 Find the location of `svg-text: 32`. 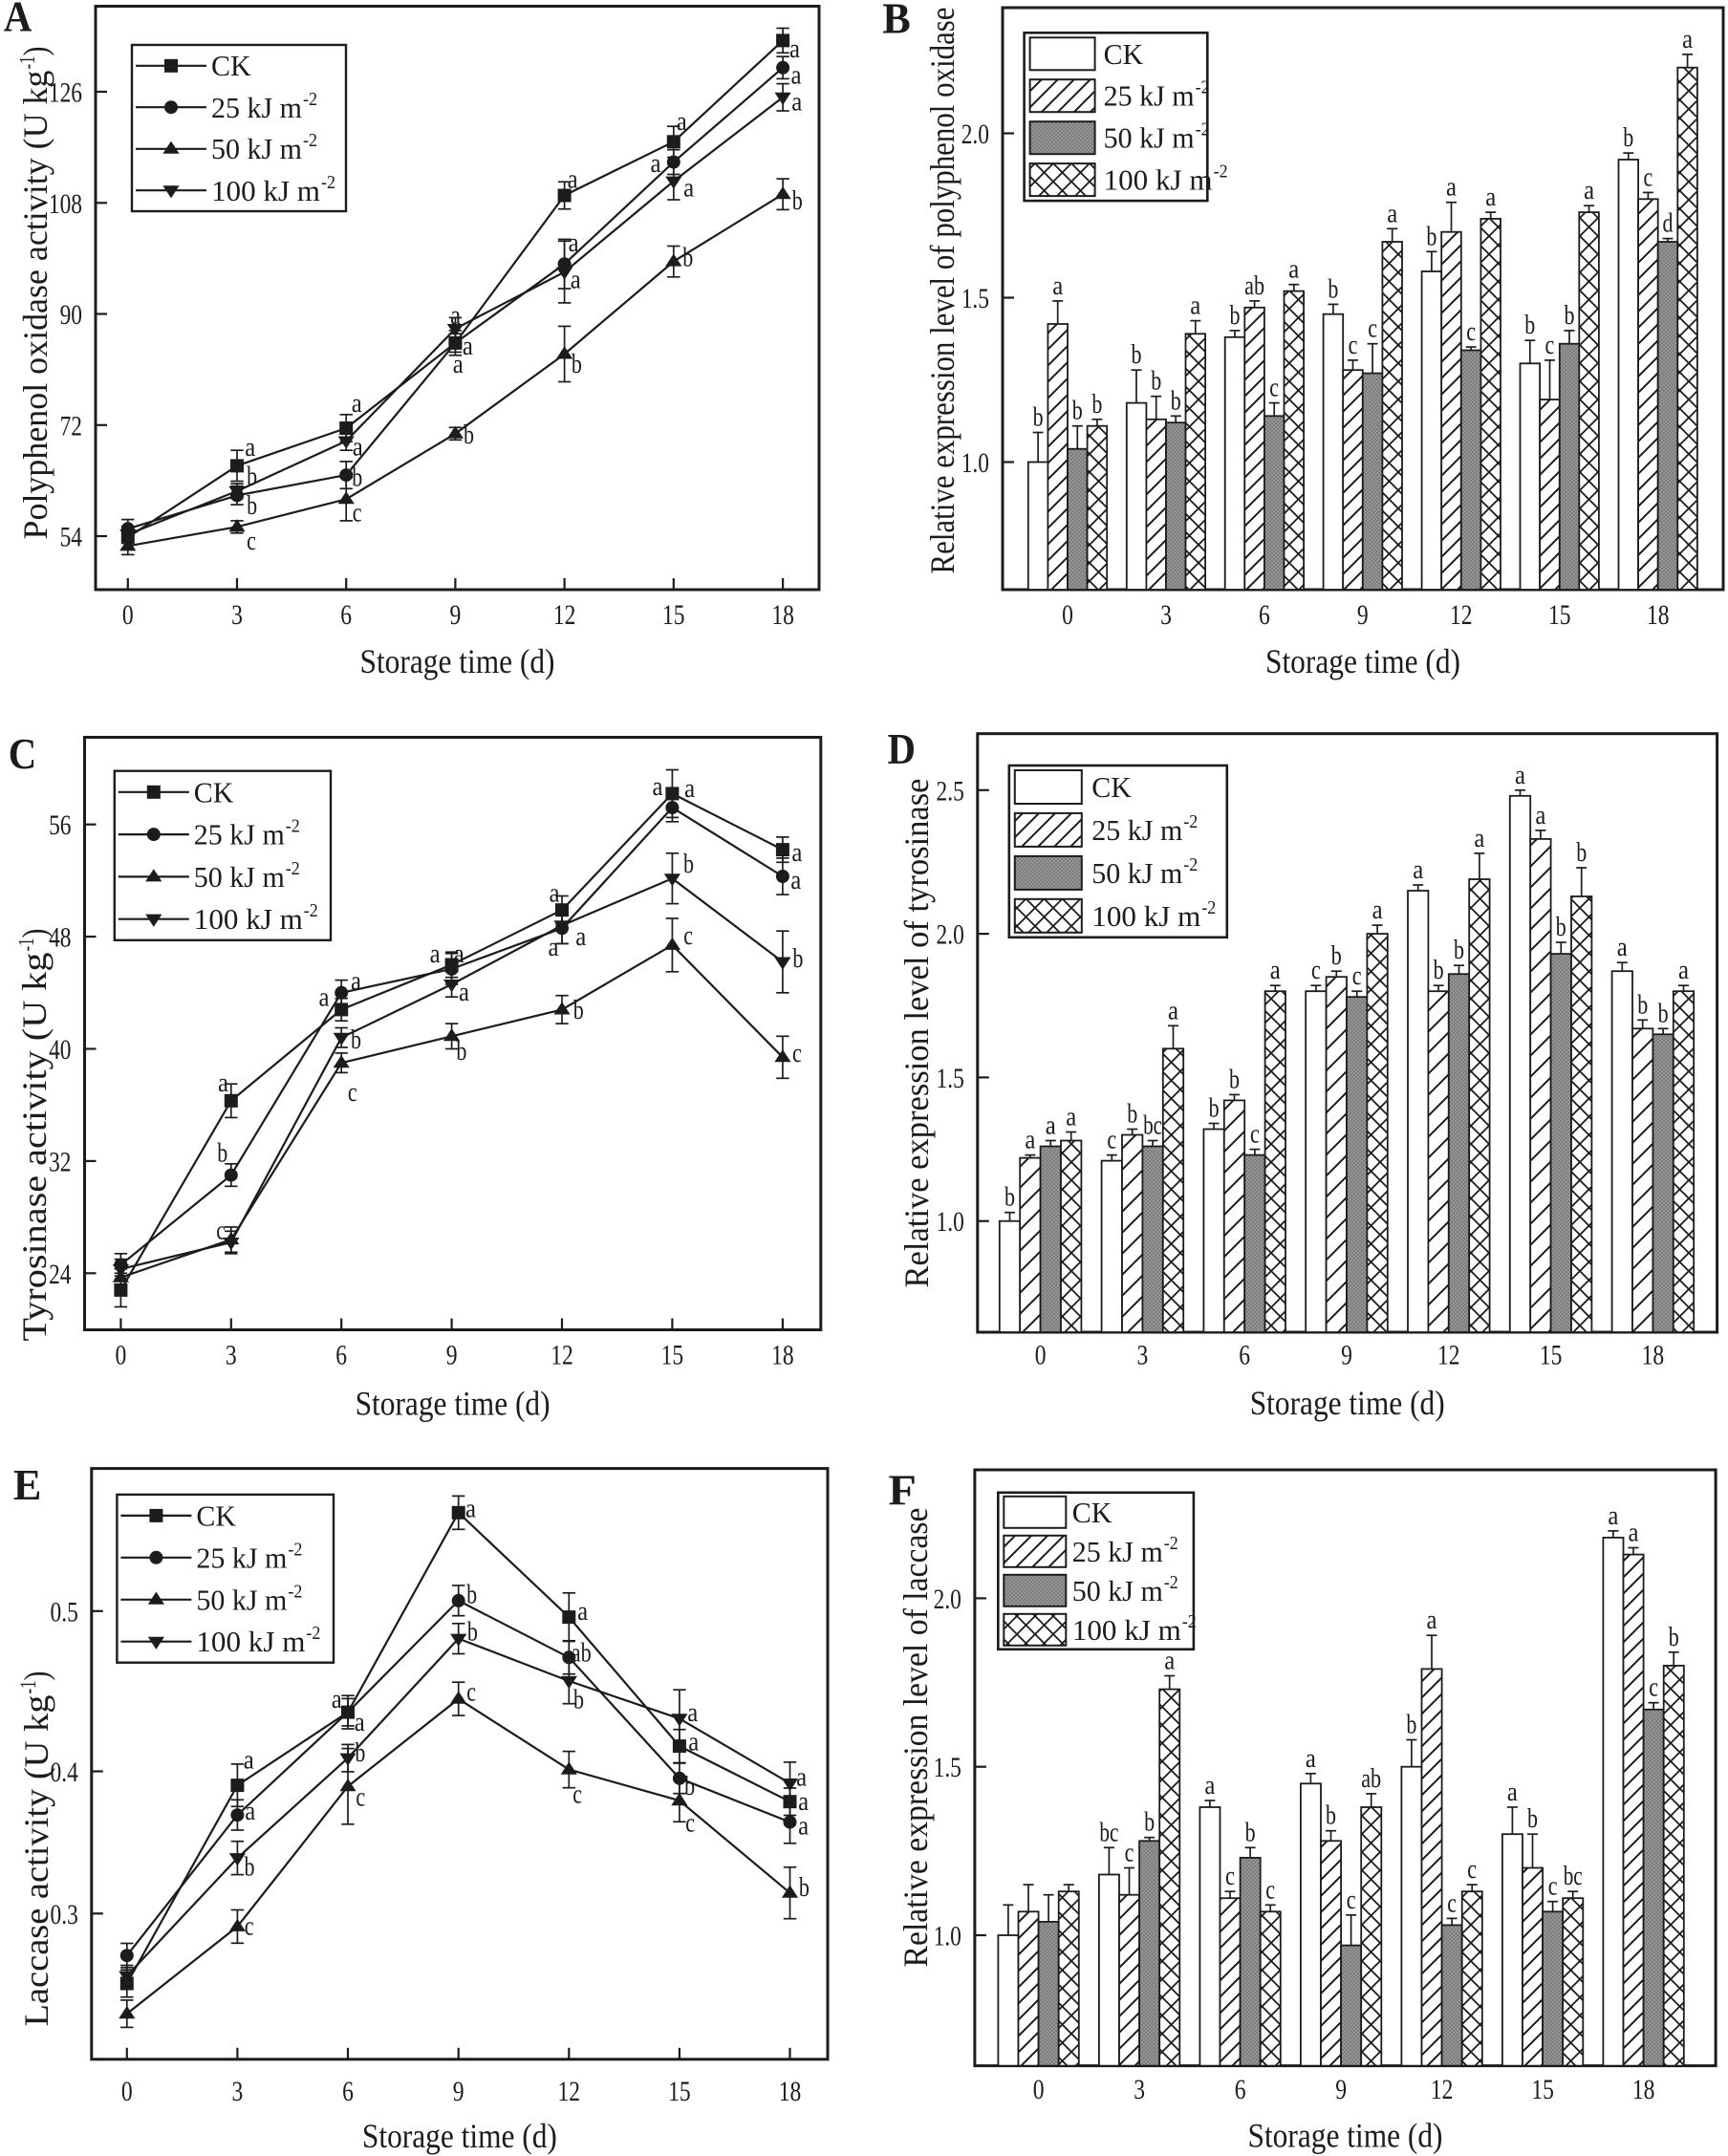

svg-text: 32 is located at coordinates (60, 1161).